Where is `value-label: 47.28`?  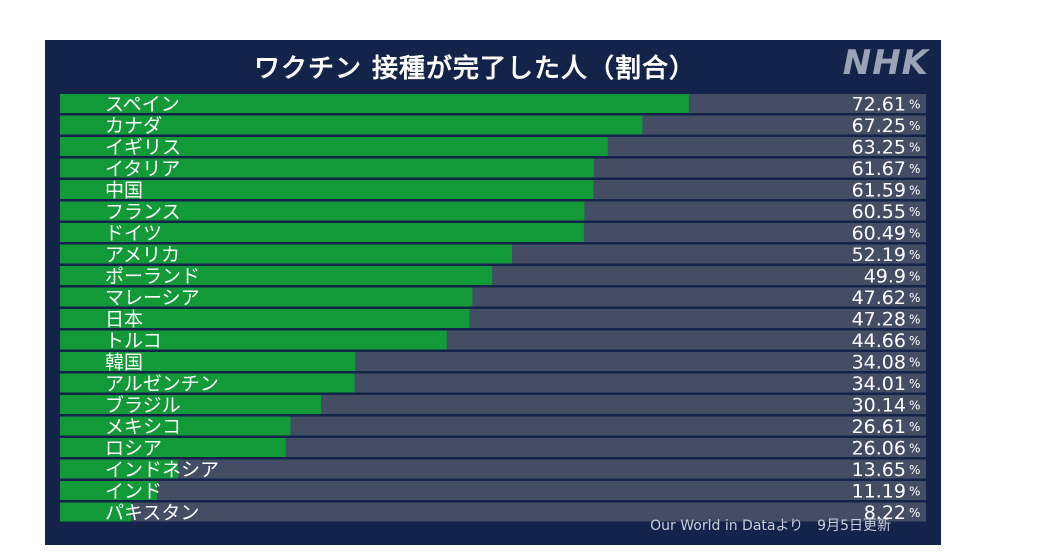
value-label: 47.28 is located at coordinates (879, 320).